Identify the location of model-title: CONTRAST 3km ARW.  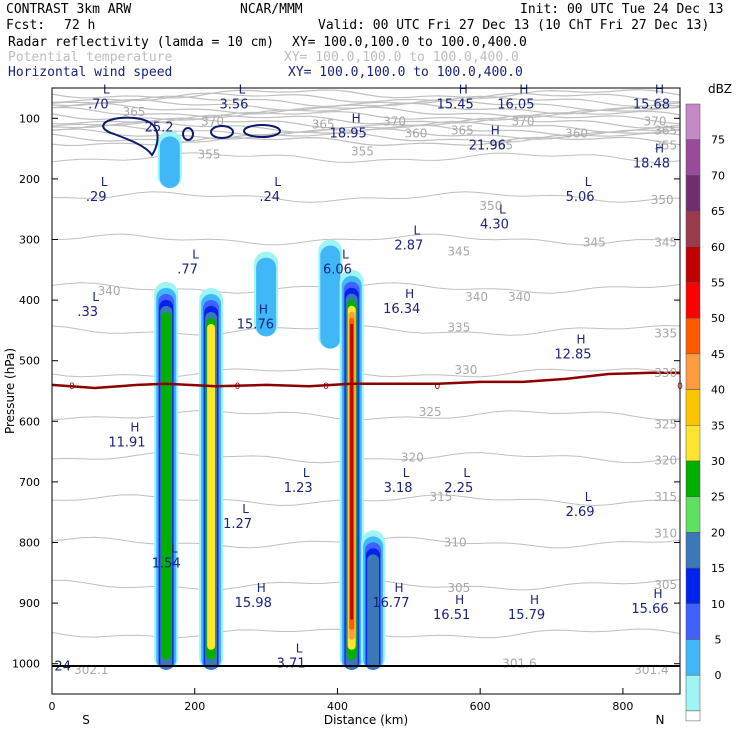
(69, 9).